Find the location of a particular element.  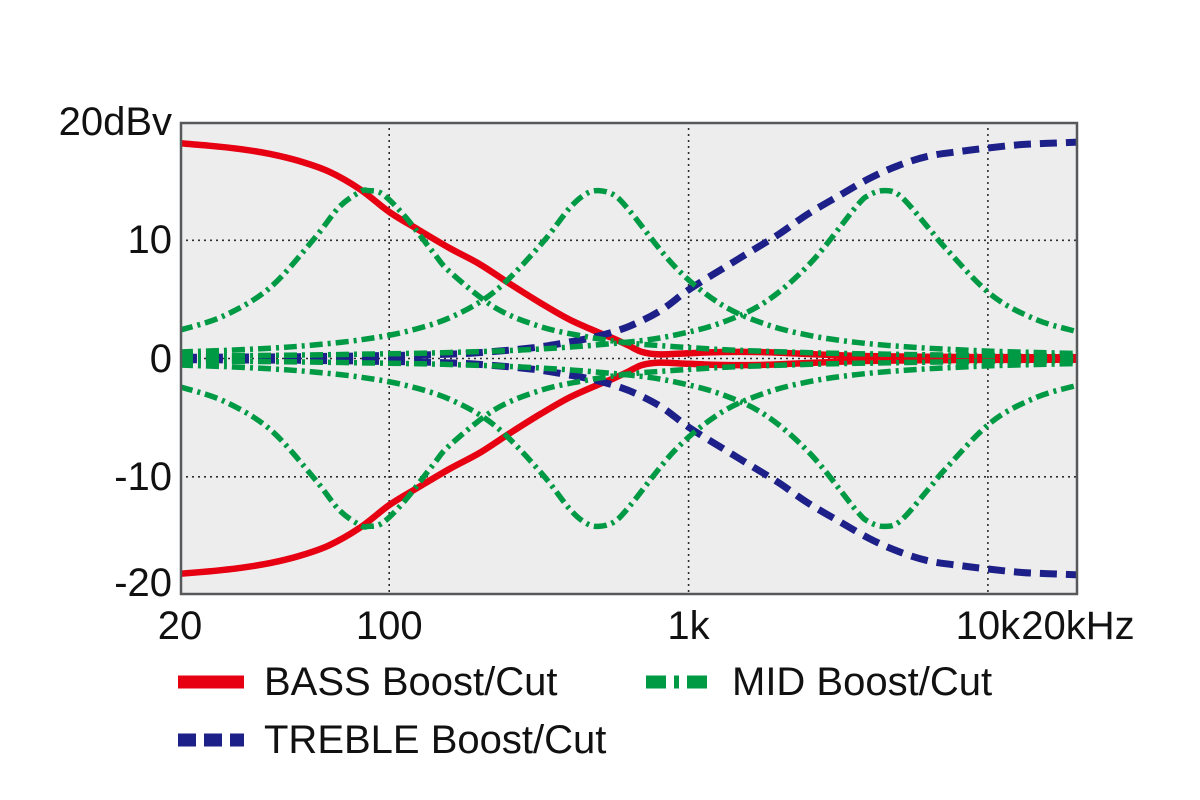

y-tick-0: 0 is located at coordinates (160, 358).